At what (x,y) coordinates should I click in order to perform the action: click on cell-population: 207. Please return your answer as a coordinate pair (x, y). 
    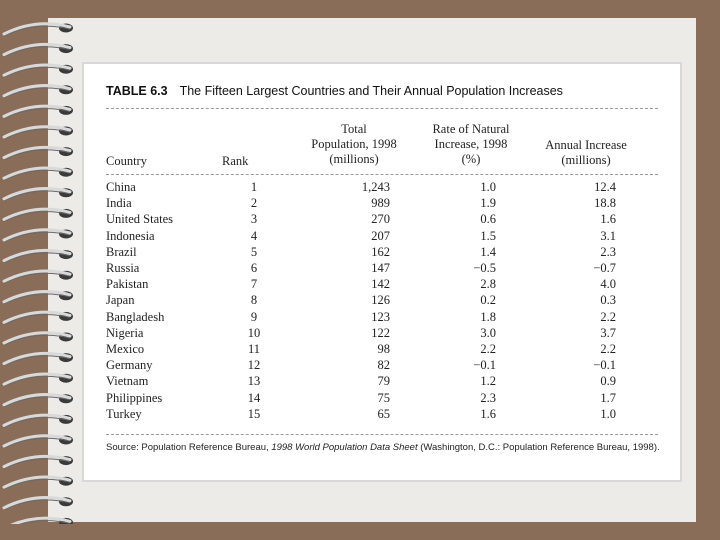
    Looking at the image, I should click on (380, 235).